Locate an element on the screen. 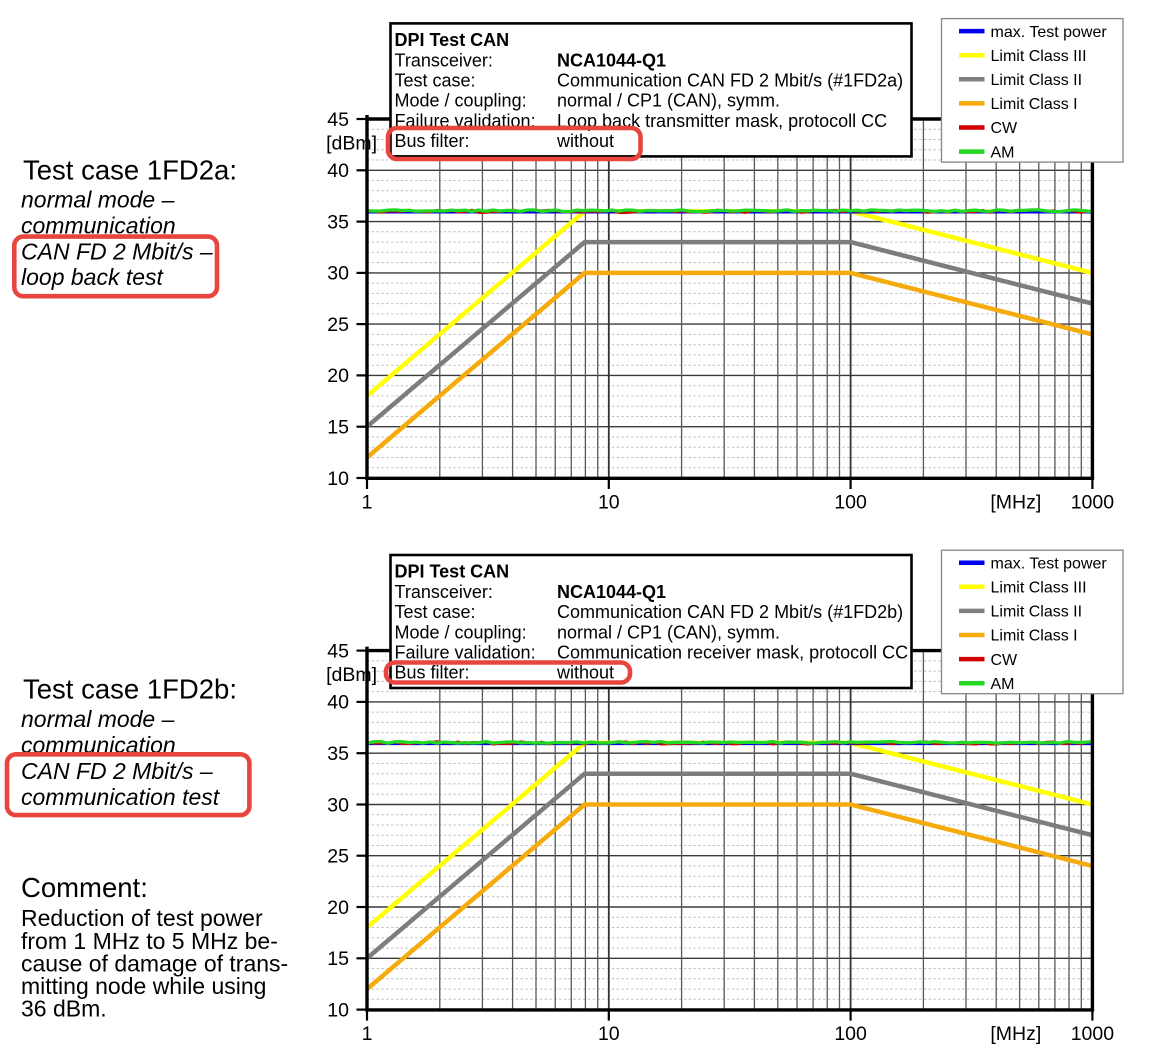 Image resolution: width=1169 pixels, height=1057 pixels. svg-text:Loop back transmitter mask, pr: Loop back transmitter mask, protocoll CC is located at coordinates (722, 121).